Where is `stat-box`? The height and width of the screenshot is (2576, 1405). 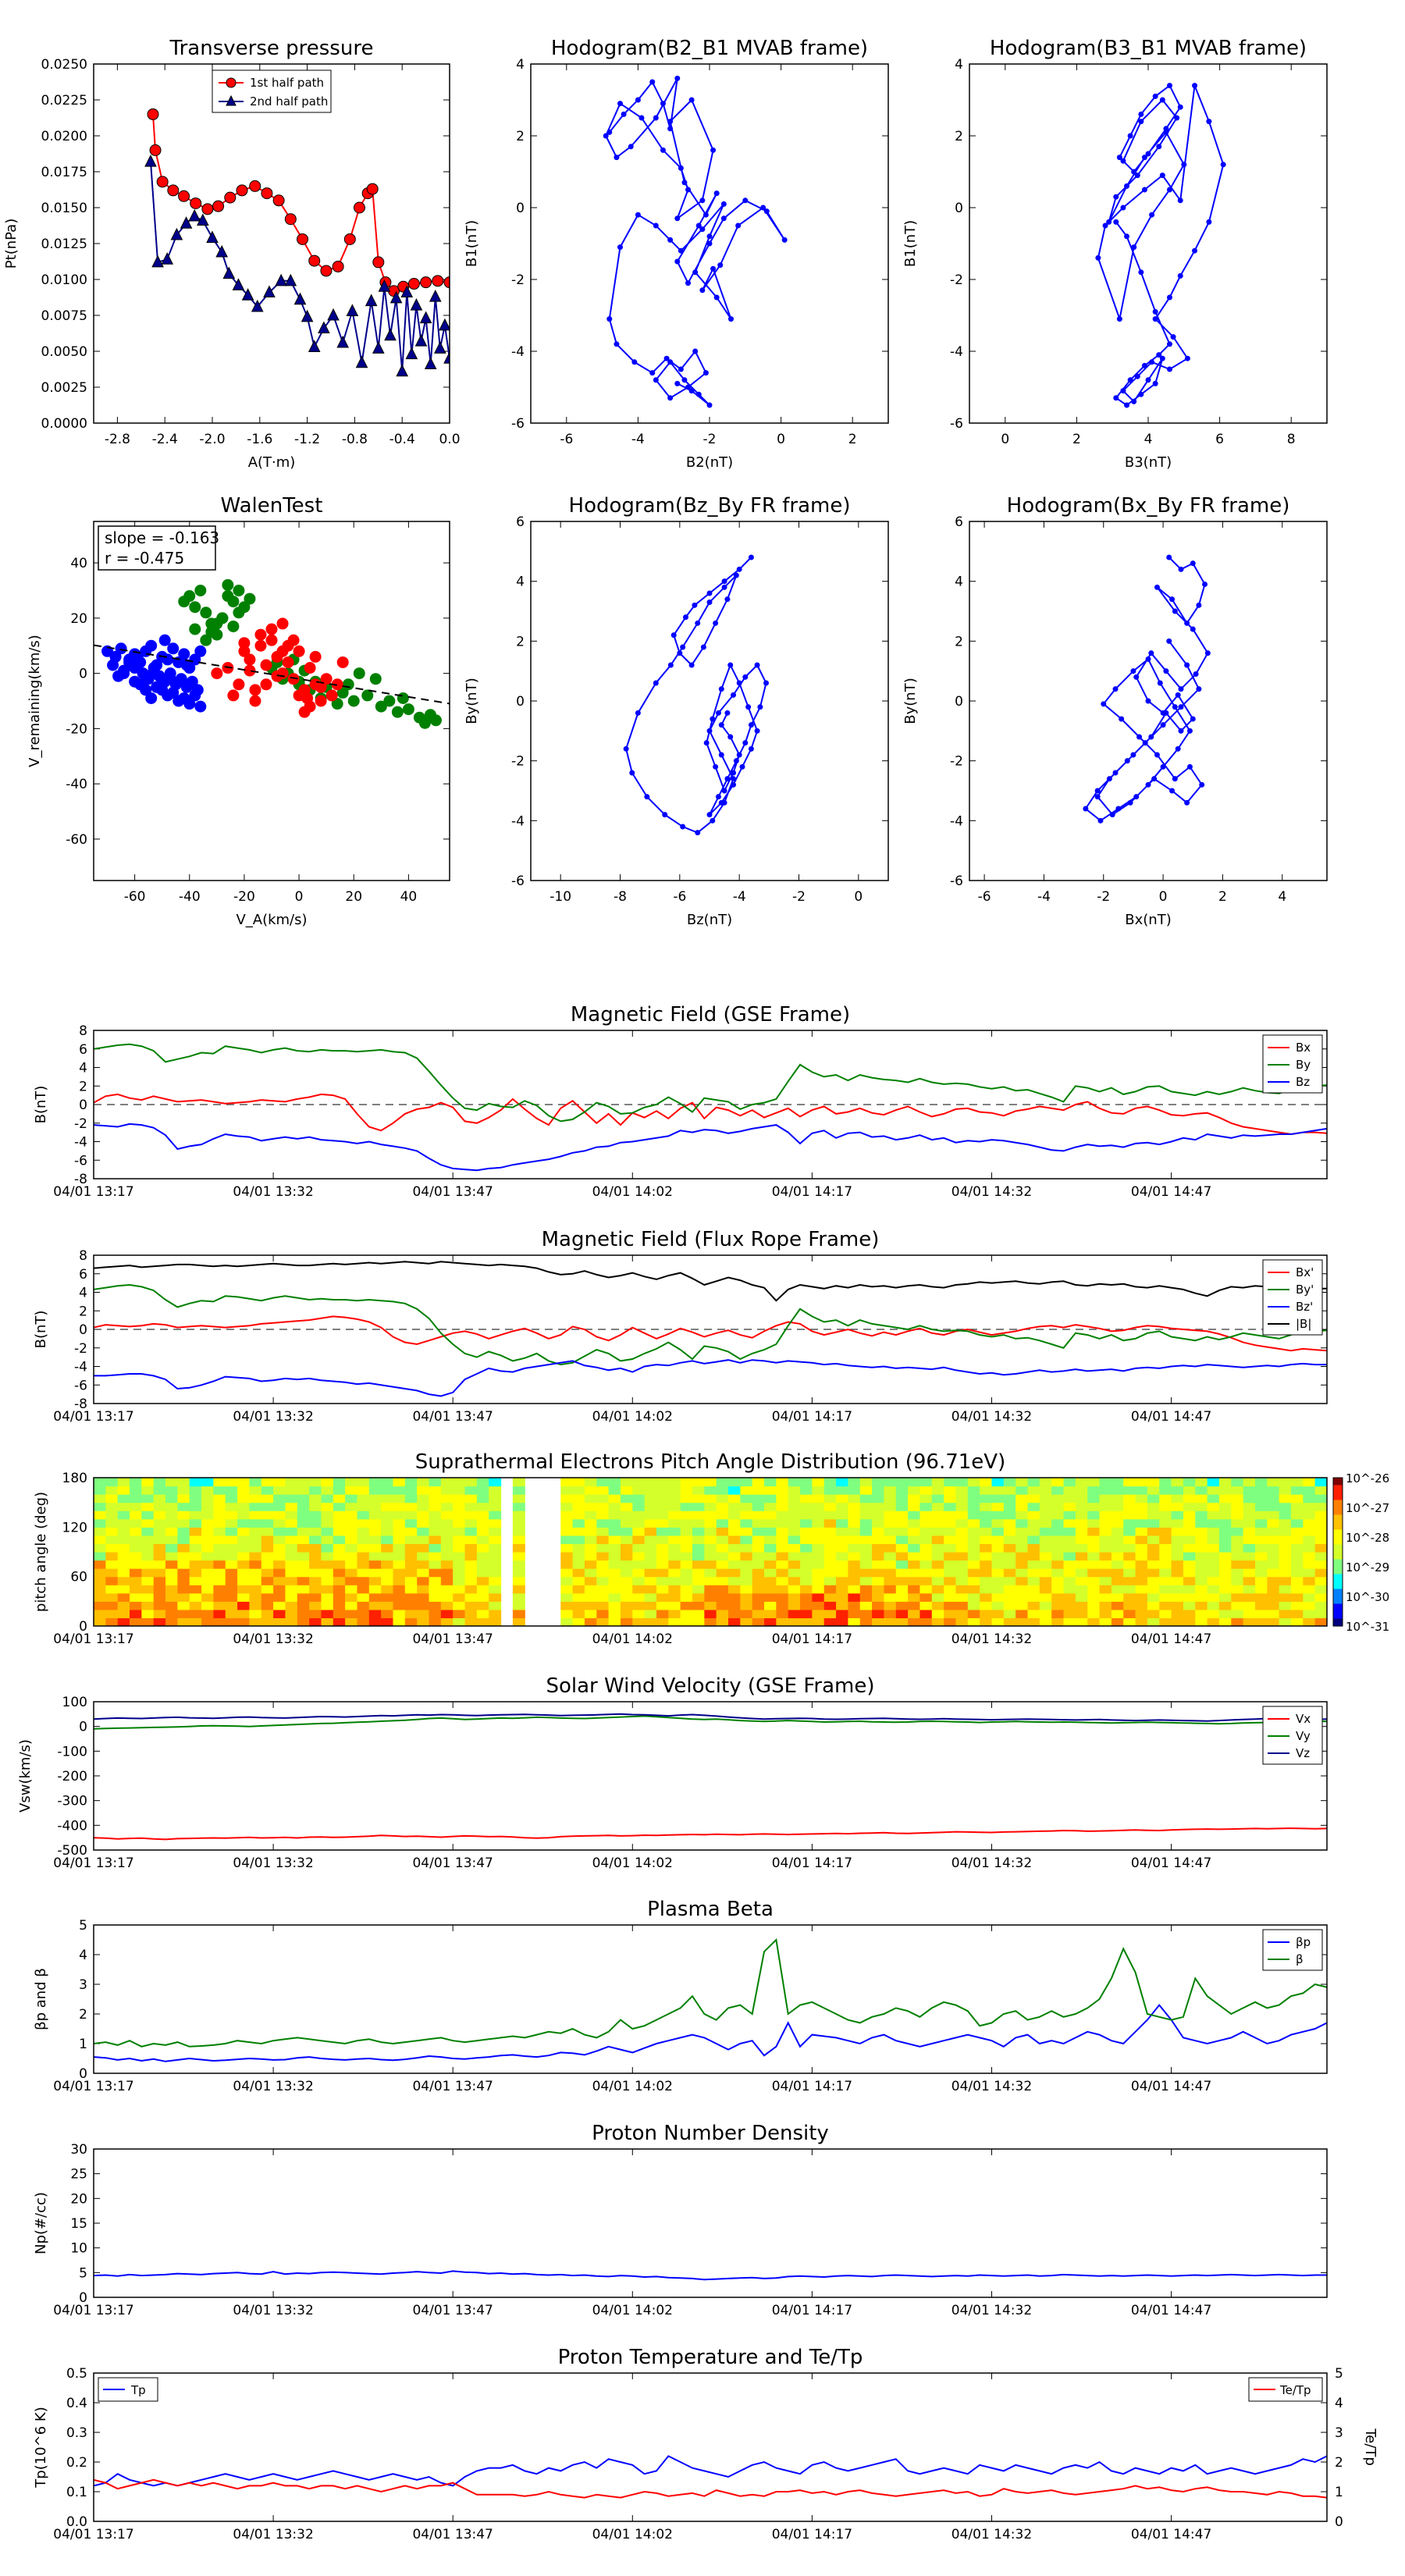
stat-box is located at coordinates (157, 548).